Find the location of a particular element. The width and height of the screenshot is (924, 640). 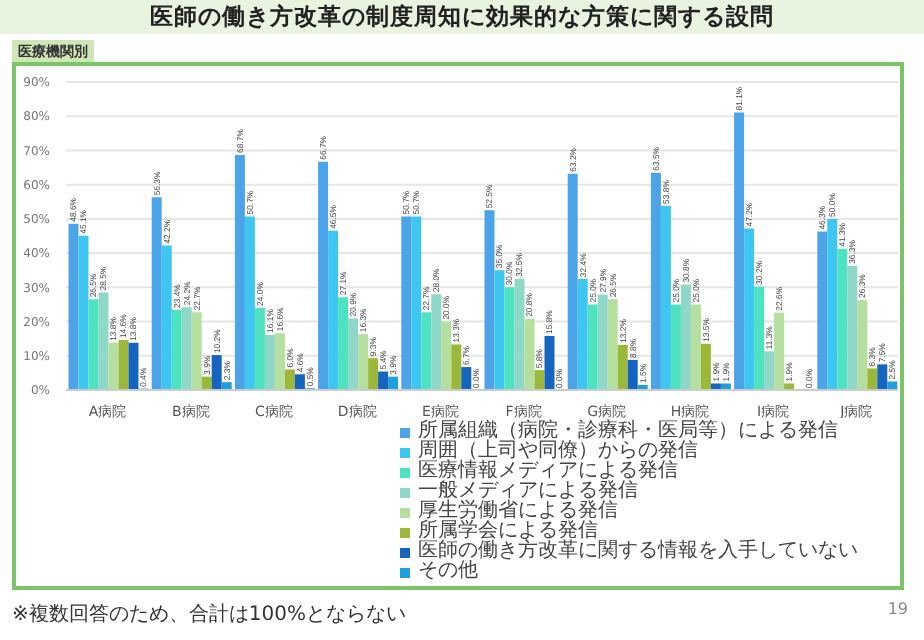

legend-label: 厚生労働省による発信 is located at coordinates (518, 511).